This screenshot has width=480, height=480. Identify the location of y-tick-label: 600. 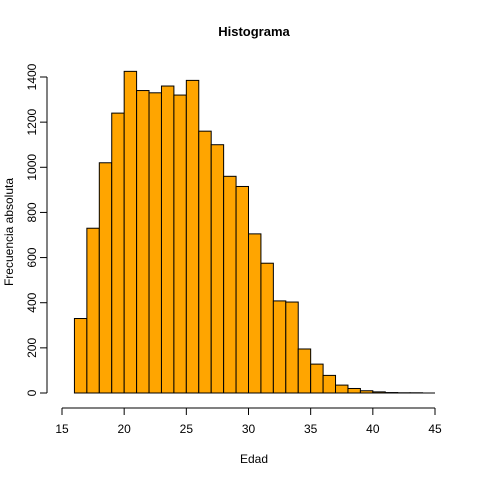
(32, 257).